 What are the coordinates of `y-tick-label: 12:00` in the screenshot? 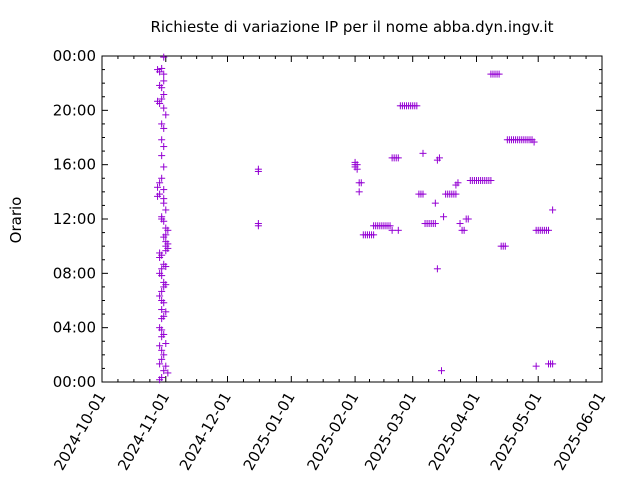 It's located at (74, 219).